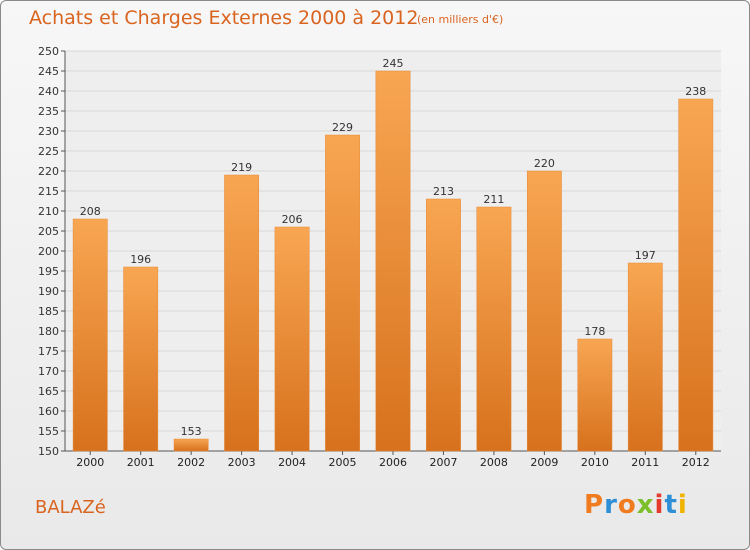 The height and width of the screenshot is (550, 750). I want to click on data-label-2002: 153, so click(191, 431).